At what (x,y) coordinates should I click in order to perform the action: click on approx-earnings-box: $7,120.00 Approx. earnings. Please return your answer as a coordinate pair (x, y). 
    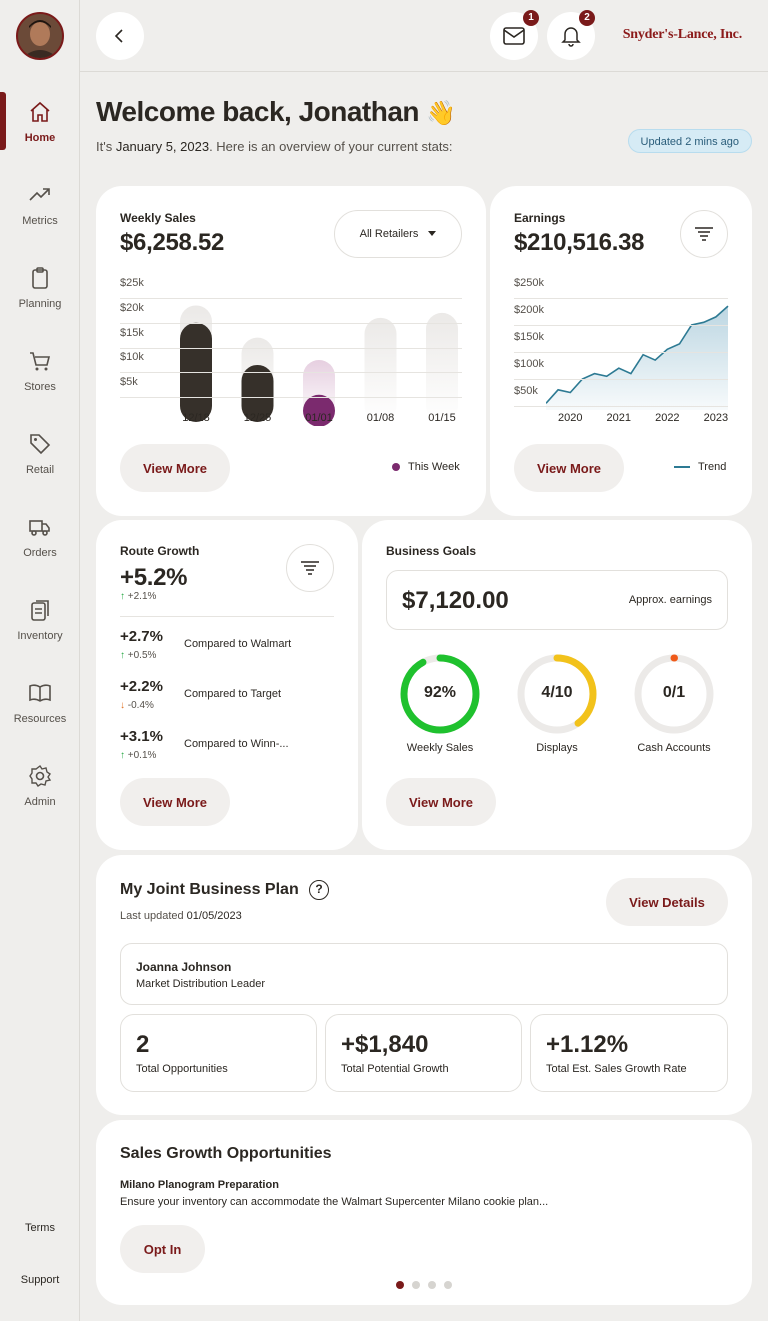
    Looking at the image, I should click on (557, 600).